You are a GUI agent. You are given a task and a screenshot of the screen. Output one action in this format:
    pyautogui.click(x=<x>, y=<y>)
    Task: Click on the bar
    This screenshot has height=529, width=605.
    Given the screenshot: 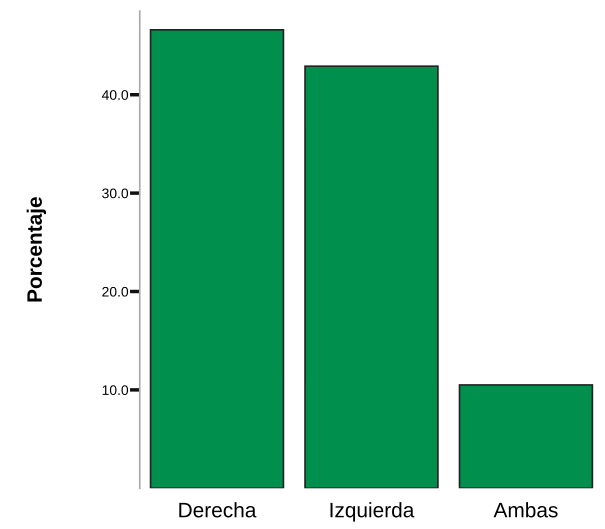 What is the action you would take?
    pyautogui.click(x=526, y=436)
    